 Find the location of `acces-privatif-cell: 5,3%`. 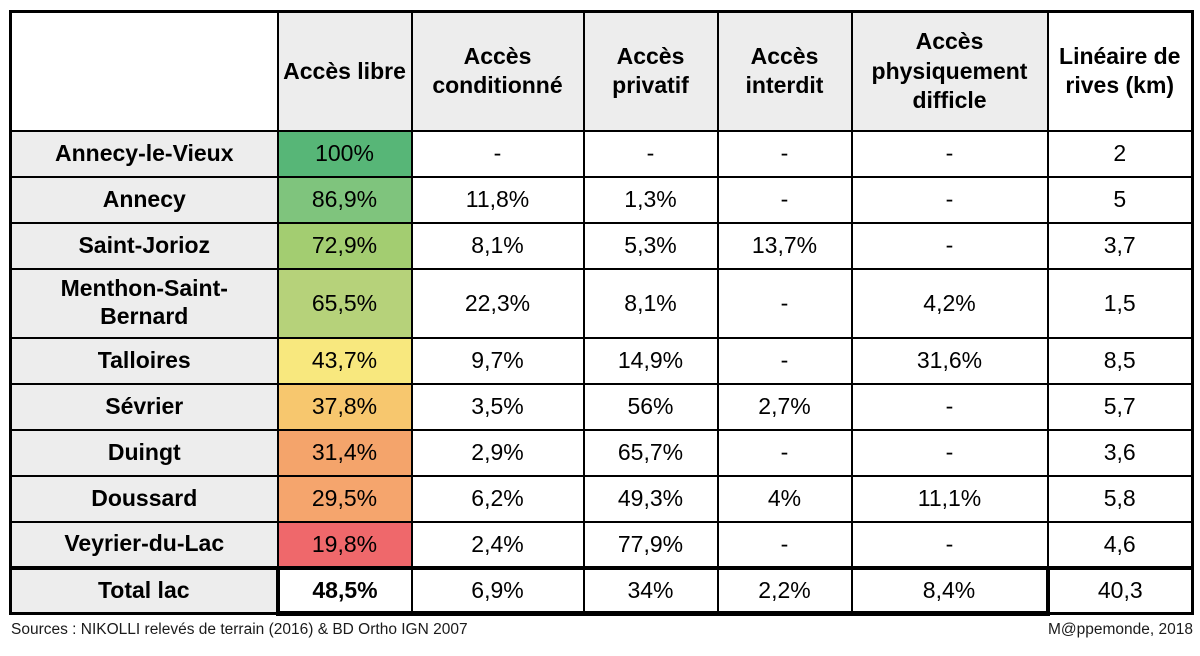

acces-privatif-cell: 5,3% is located at coordinates (650, 245).